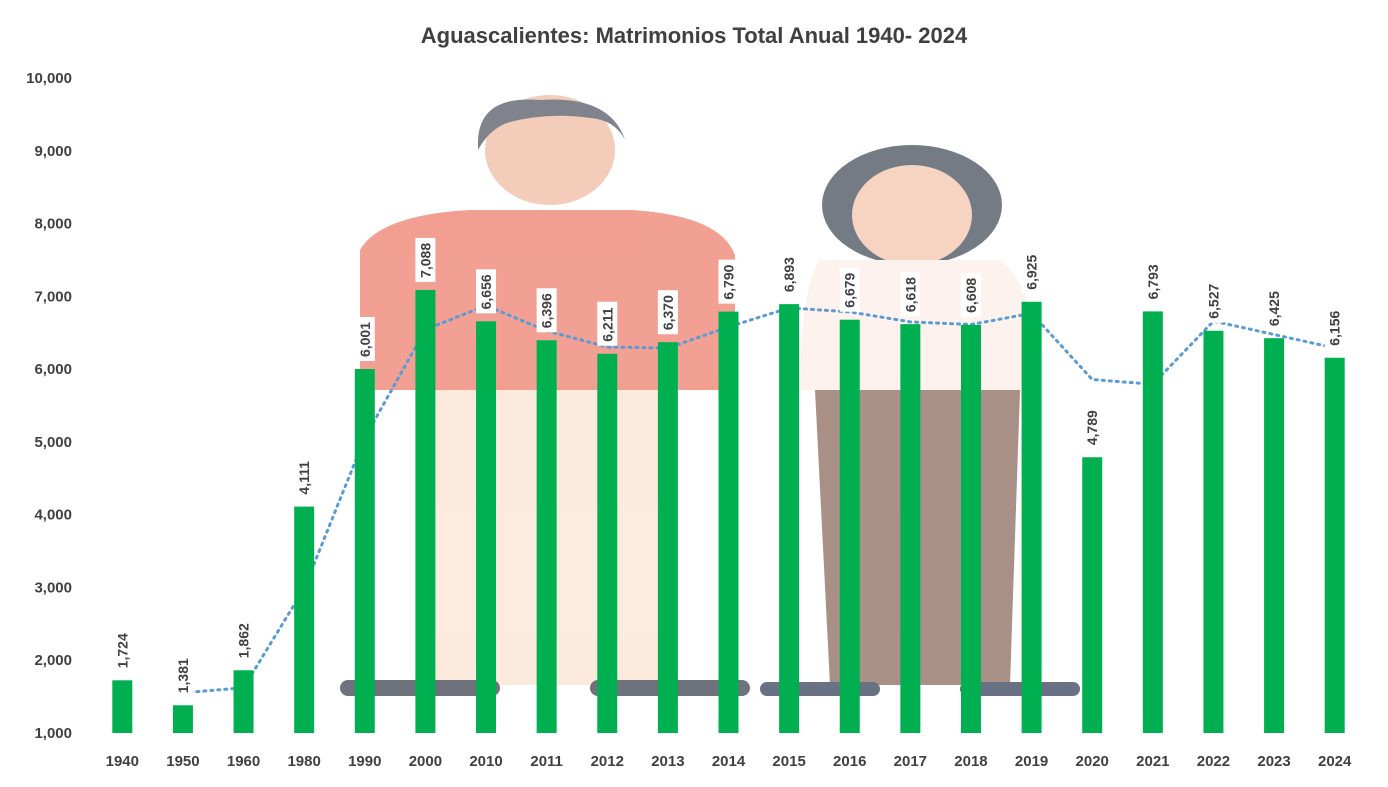  I want to click on data-label-text: 4,789, so click(1092, 427).